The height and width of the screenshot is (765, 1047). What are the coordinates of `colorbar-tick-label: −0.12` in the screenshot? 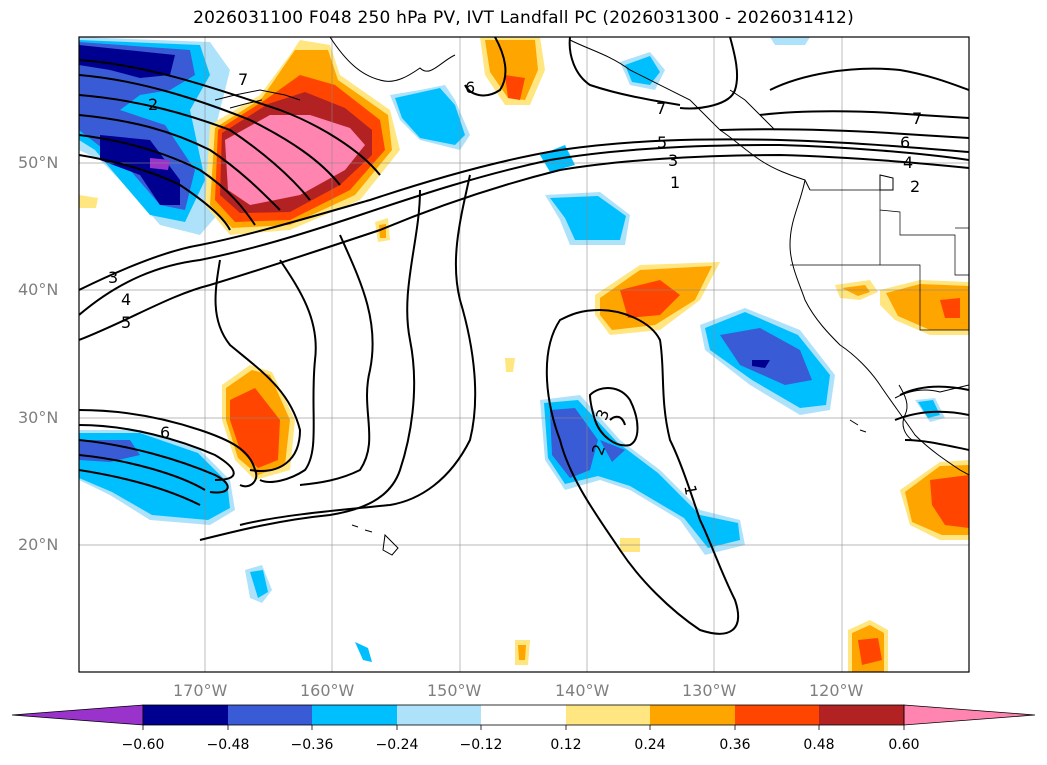 It's located at (481, 745).